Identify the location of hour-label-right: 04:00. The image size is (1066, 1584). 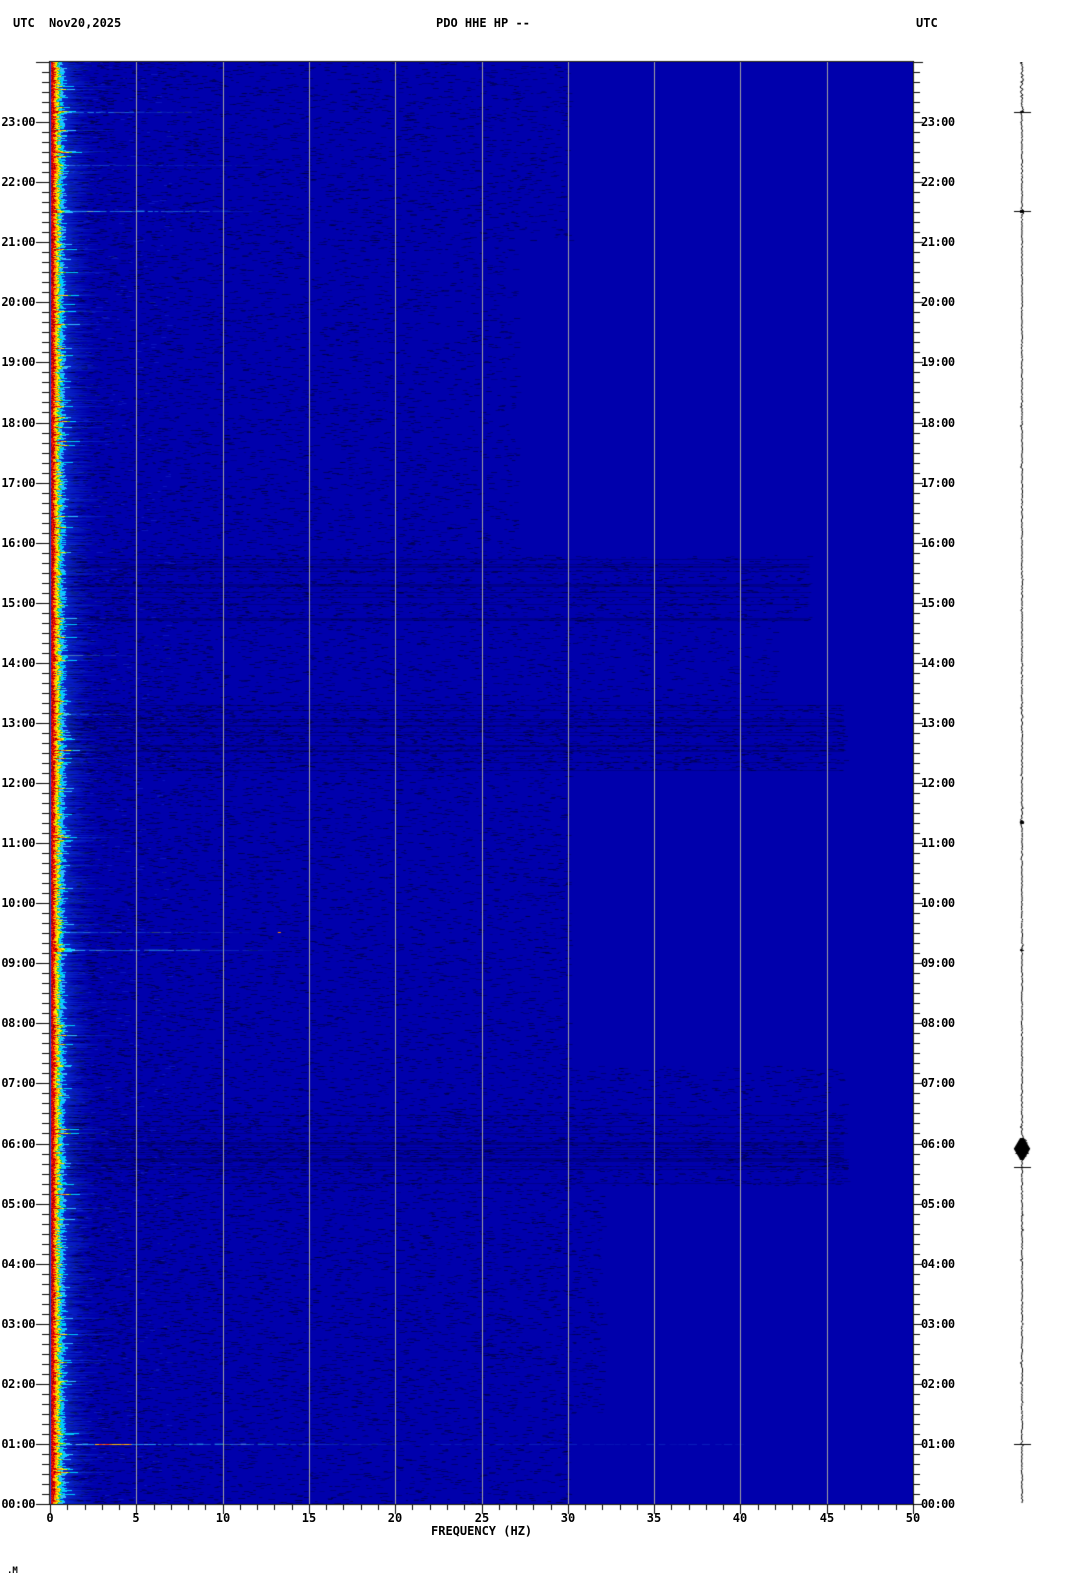
(938, 1264).